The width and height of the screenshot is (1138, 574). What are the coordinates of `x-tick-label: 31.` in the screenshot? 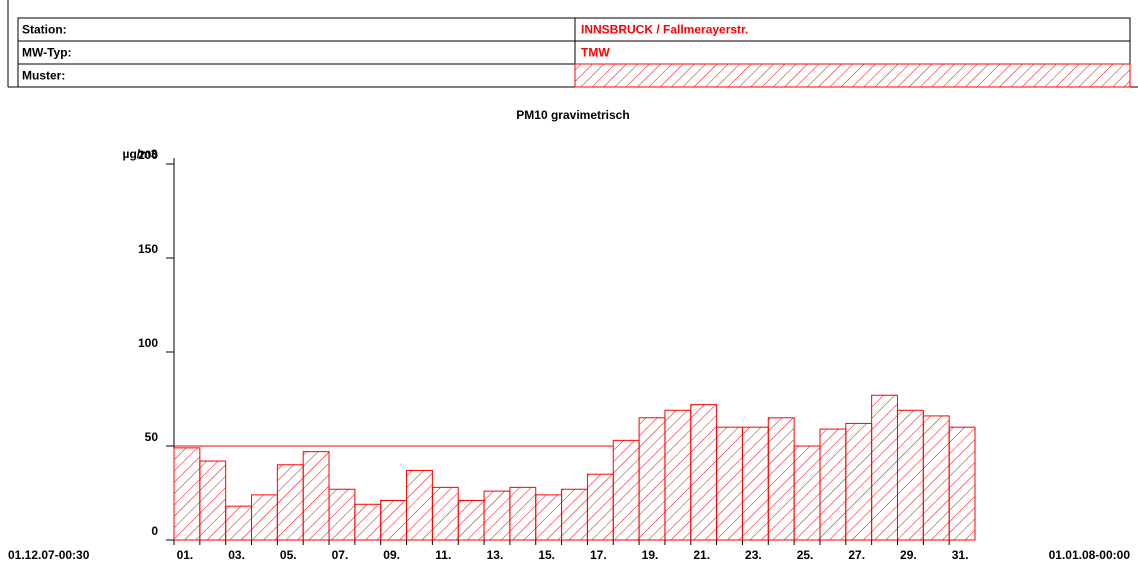 It's located at (960, 555).